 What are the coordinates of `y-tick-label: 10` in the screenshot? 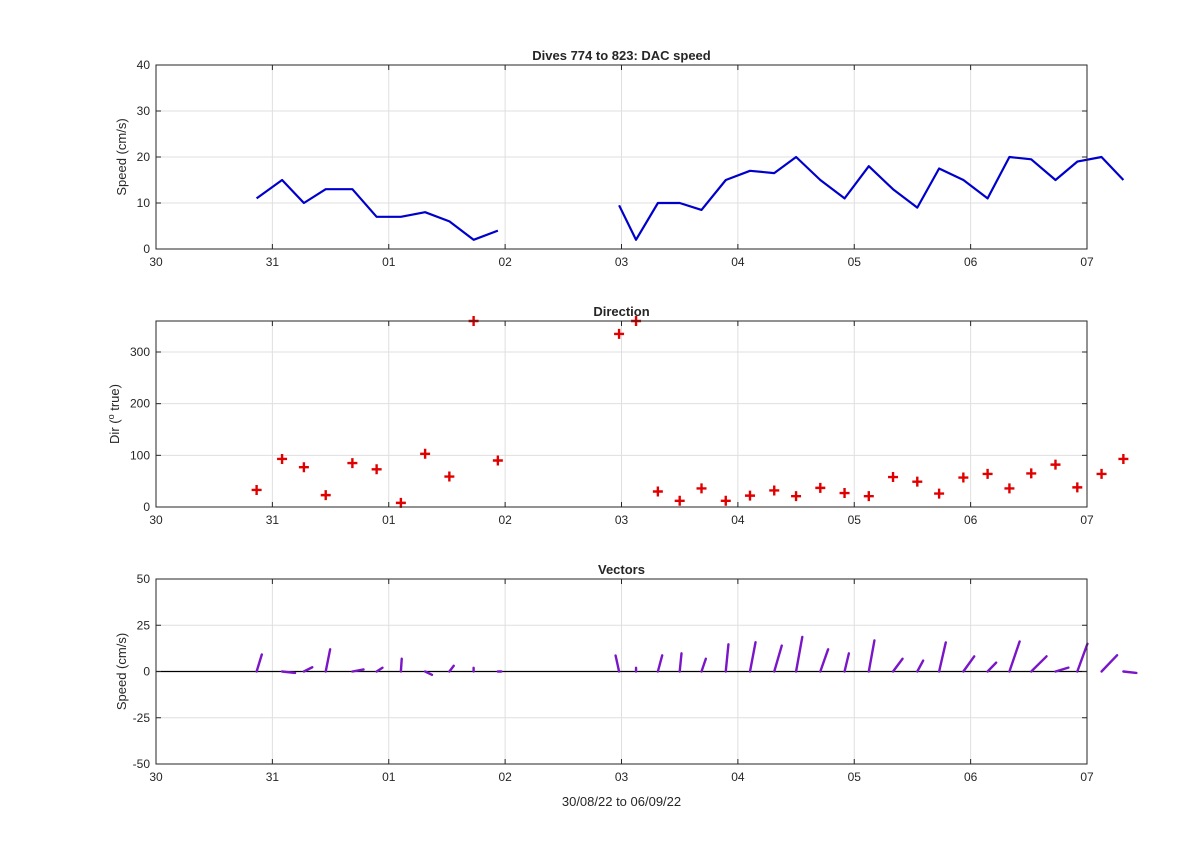 It's located at (144, 203).